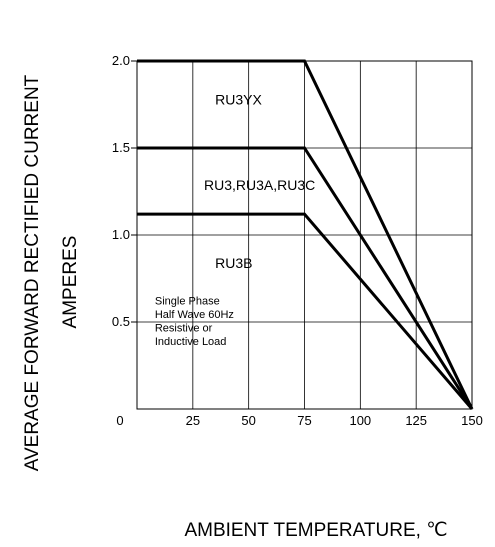  Describe the element at coordinates (304, 420) in the screenshot. I see `x-tick-label: 75` at that location.